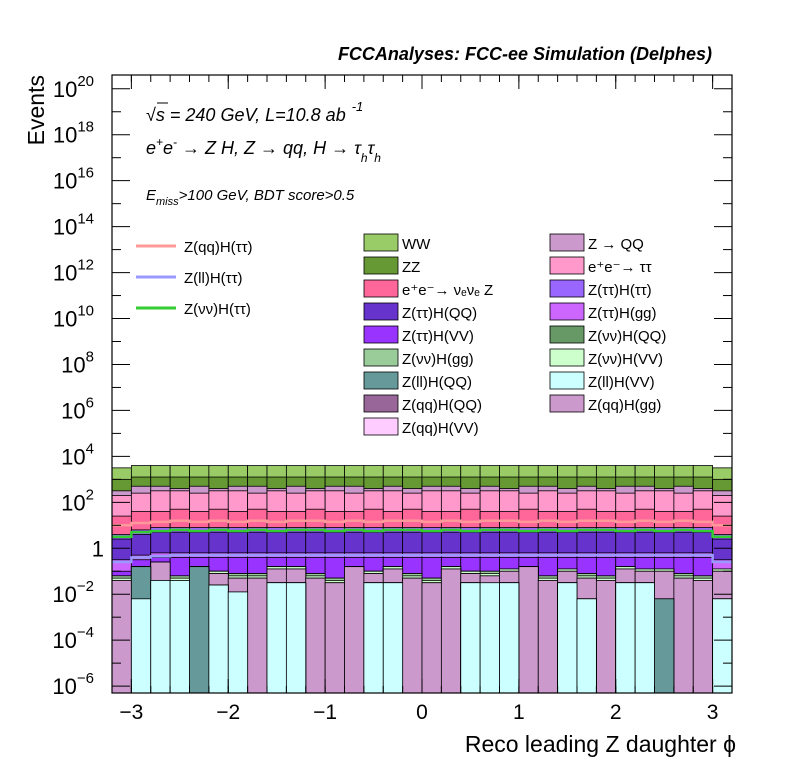 The width and height of the screenshot is (796, 772). What do you see at coordinates (422, 541) in the screenshot?
I see `signal-lines` at bounding box center [422, 541].